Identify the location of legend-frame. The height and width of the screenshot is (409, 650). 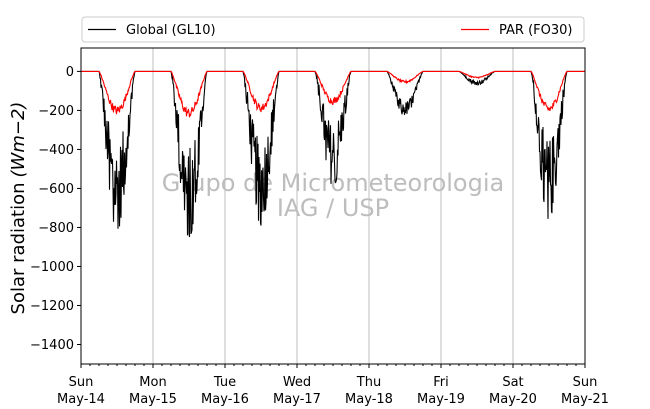
(333, 29).